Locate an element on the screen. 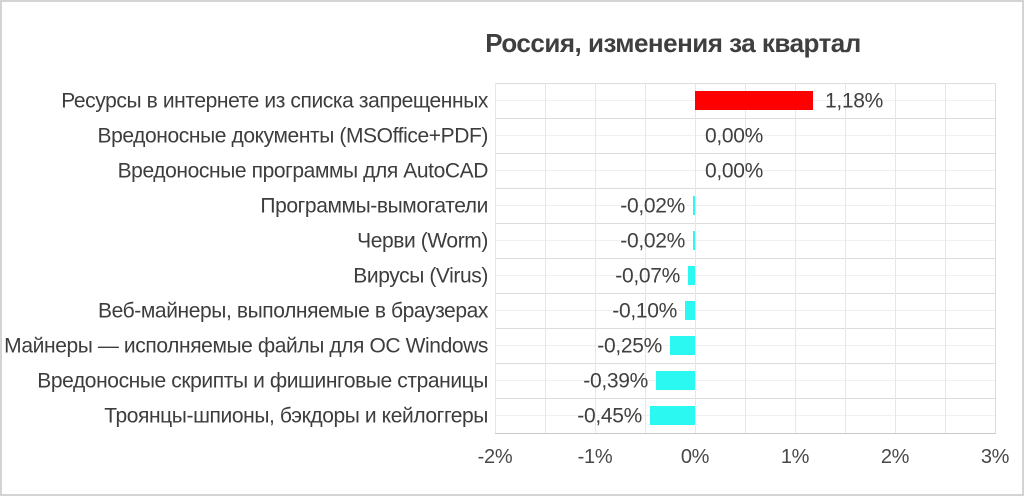  x-axis-tick-label: 0% is located at coordinates (695, 457).